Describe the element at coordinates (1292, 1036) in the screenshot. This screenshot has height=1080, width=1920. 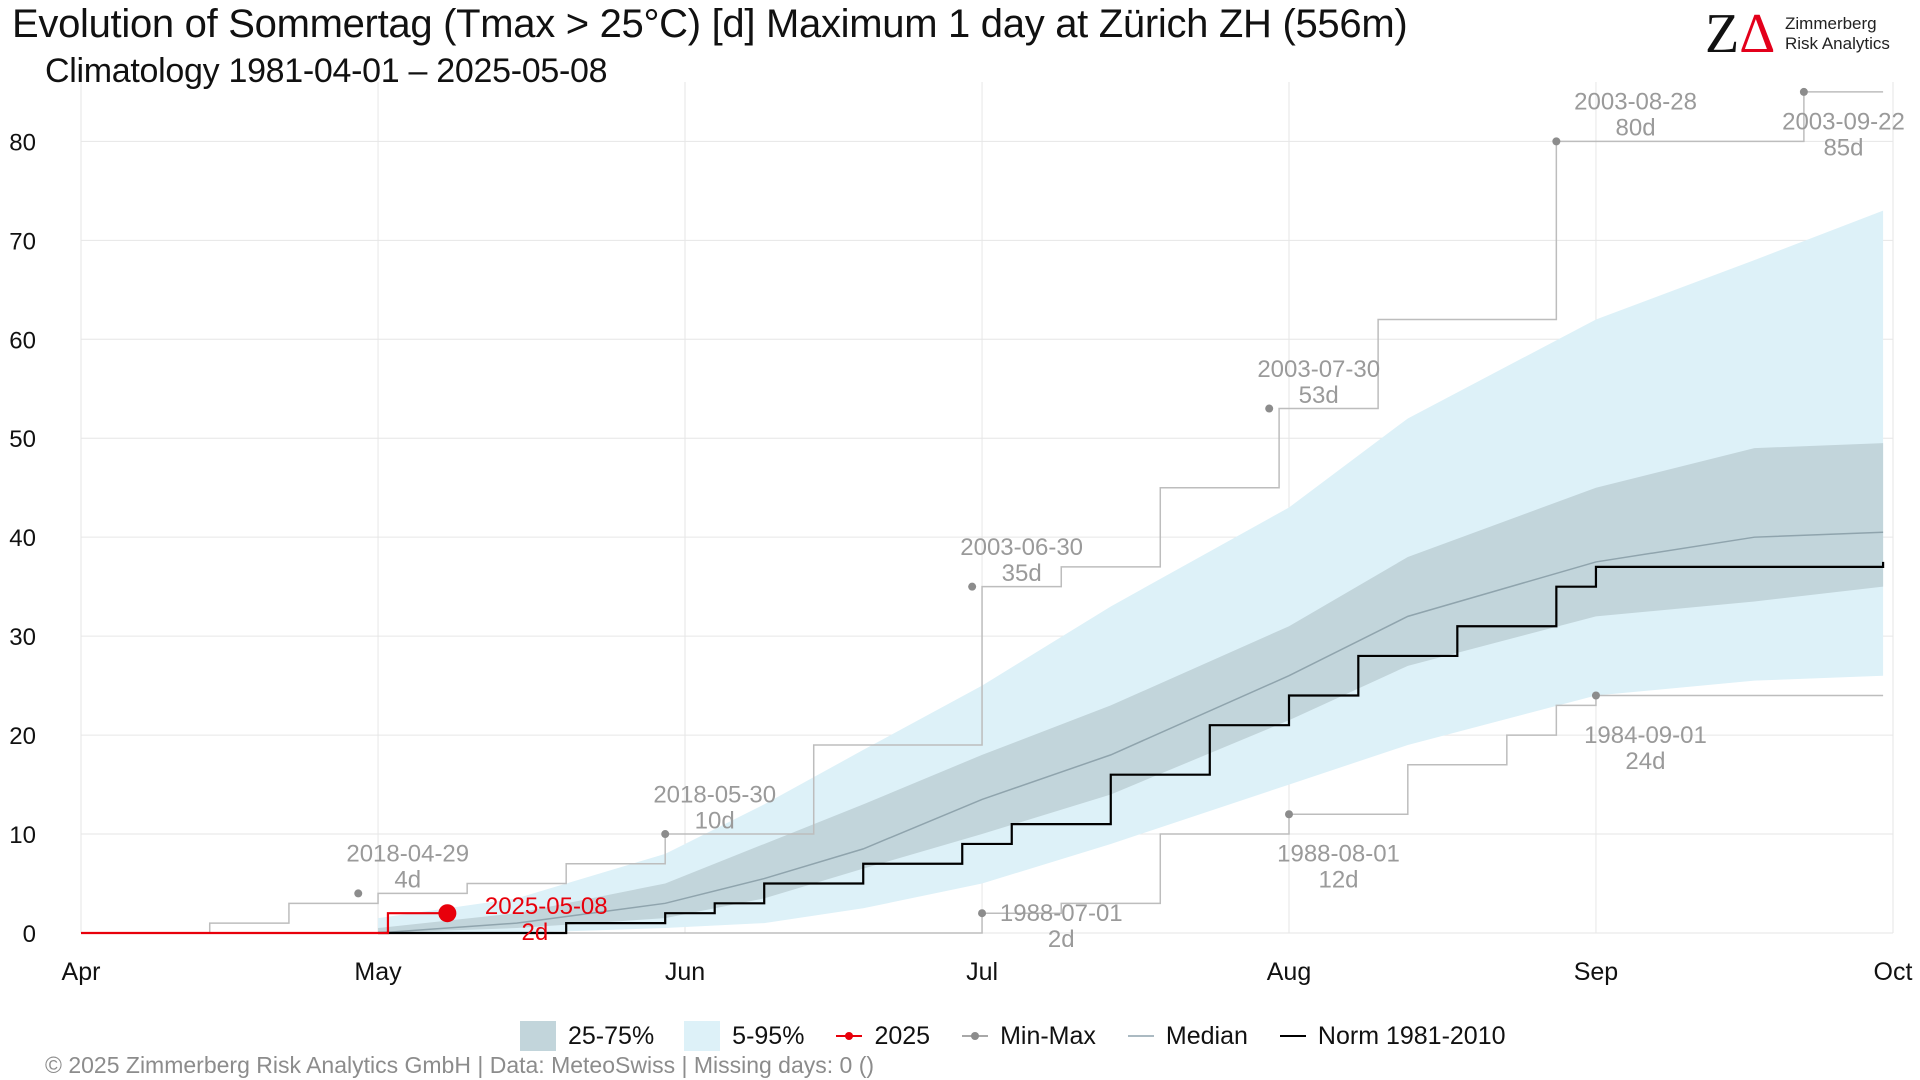
I see `legend-key-norm` at that location.